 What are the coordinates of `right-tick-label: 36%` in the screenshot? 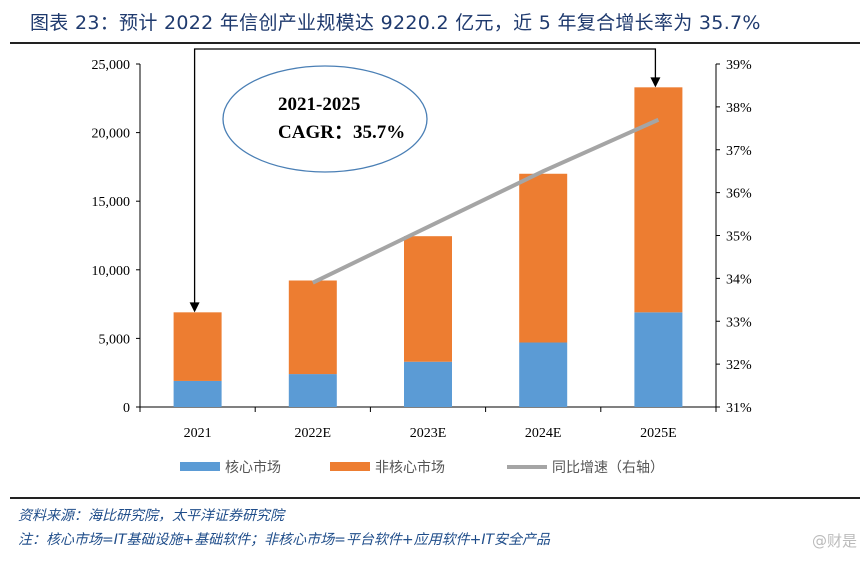 It's located at (739, 194).